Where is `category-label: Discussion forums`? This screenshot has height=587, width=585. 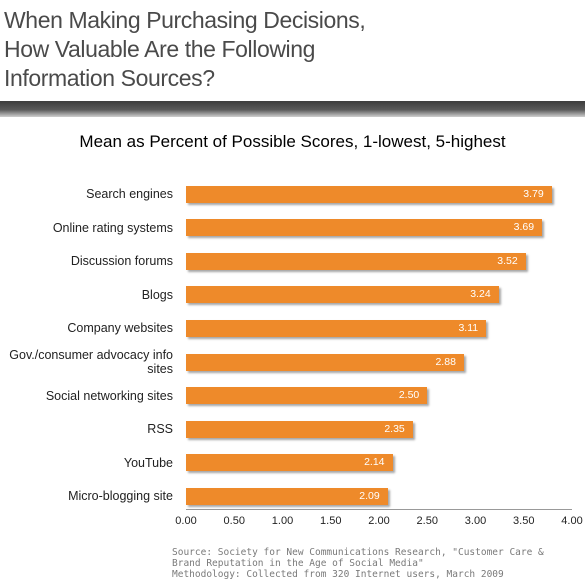 category-label: Discussion forums is located at coordinates (121, 261).